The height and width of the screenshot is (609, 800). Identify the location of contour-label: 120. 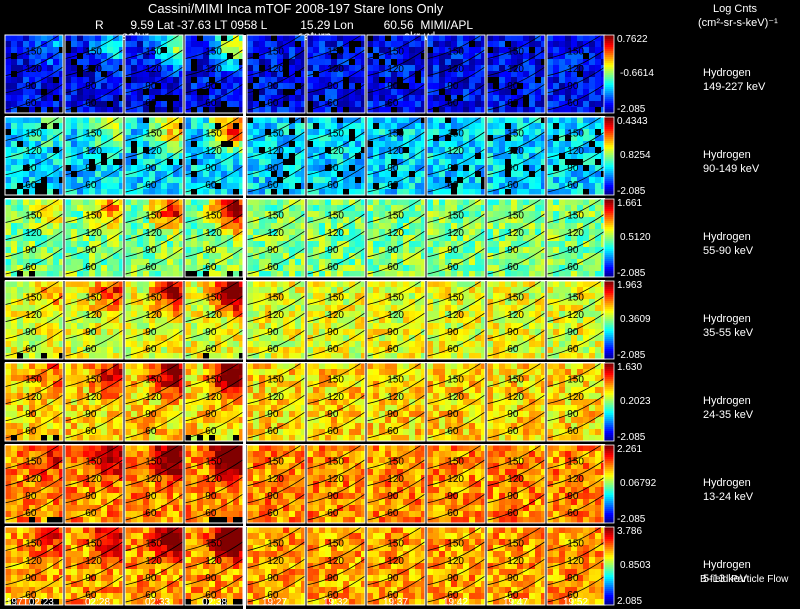
(455, 233).